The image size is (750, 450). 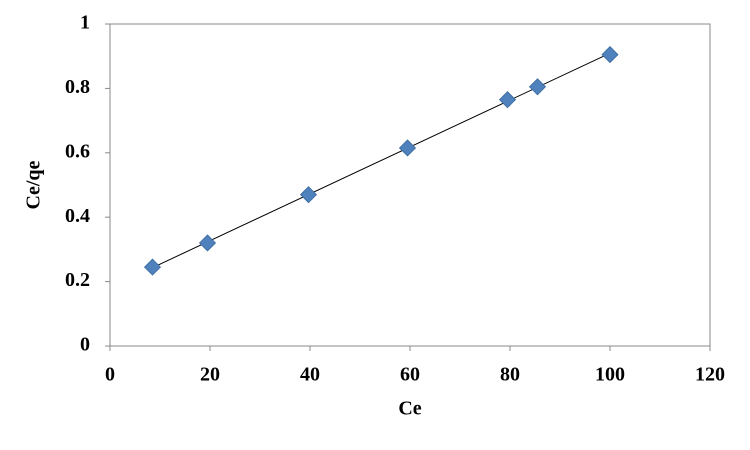 What do you see at coordinates (409, 409) in the screenshot?
I see `x-axis-label: Ce` at bounding box center [409, 409].